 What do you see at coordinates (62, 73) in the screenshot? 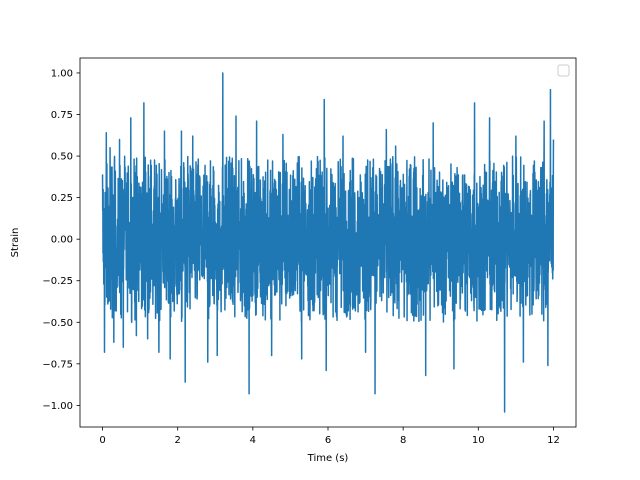
I see `y-tick-label: 1.00` at bounding box center [62, 73].